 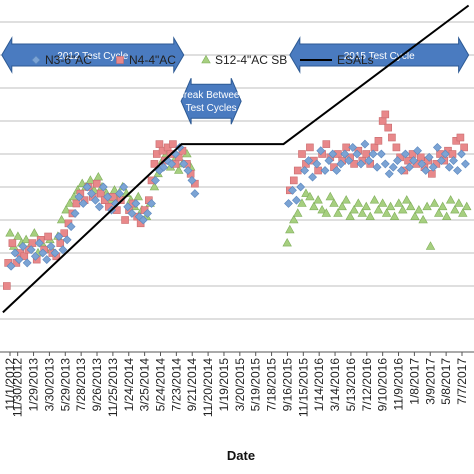 I want to click on x-tick-label: 9/10/2016, so click(x=383, y=385).